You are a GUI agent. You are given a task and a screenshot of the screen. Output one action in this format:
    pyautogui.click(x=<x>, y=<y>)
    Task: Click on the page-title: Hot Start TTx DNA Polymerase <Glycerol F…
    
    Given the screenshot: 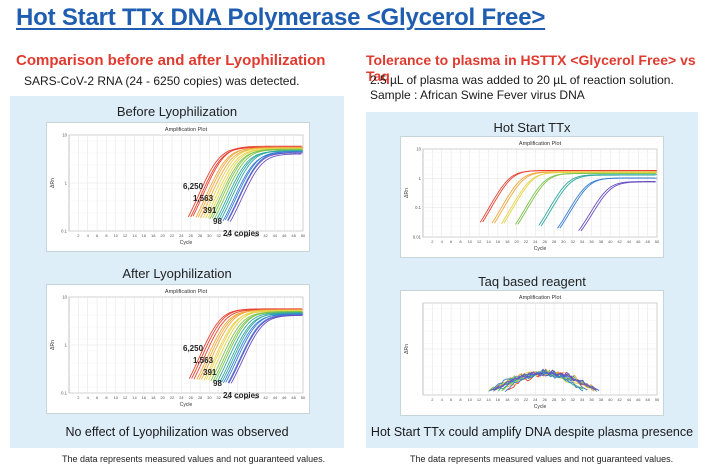 What is the action you would take?
    pyautogui.click(x=281, y=17)
    